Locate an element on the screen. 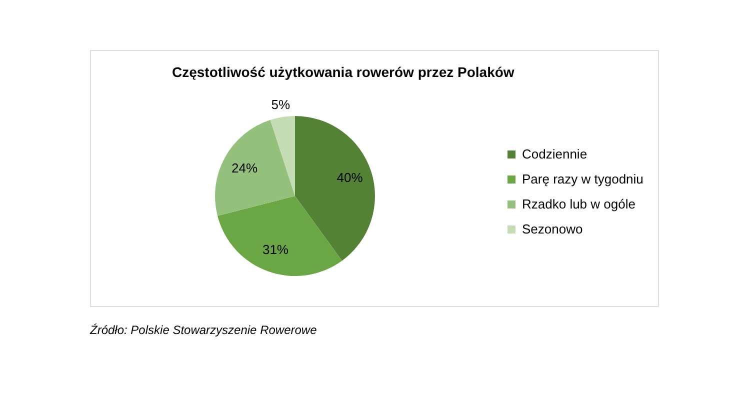 This screenshot has width=750, height=420. legend-label: Parę razy w tygodniu is located at coordinates (583, 179).